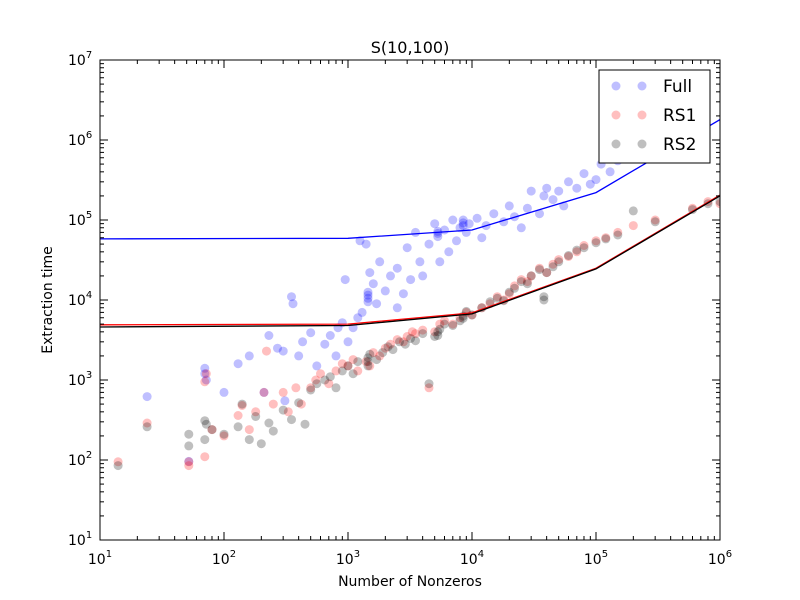  Describe the element at coordinates (100, 558) in the screenshot. I see `x-tick-label: 10¹` at that location.